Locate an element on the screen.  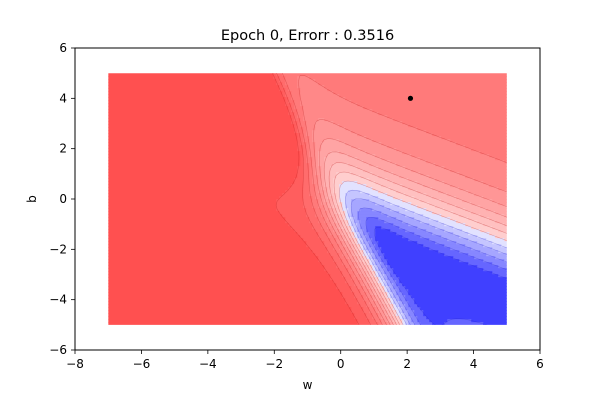
x-tick-label: 2 is located at coordinates (407, 364).